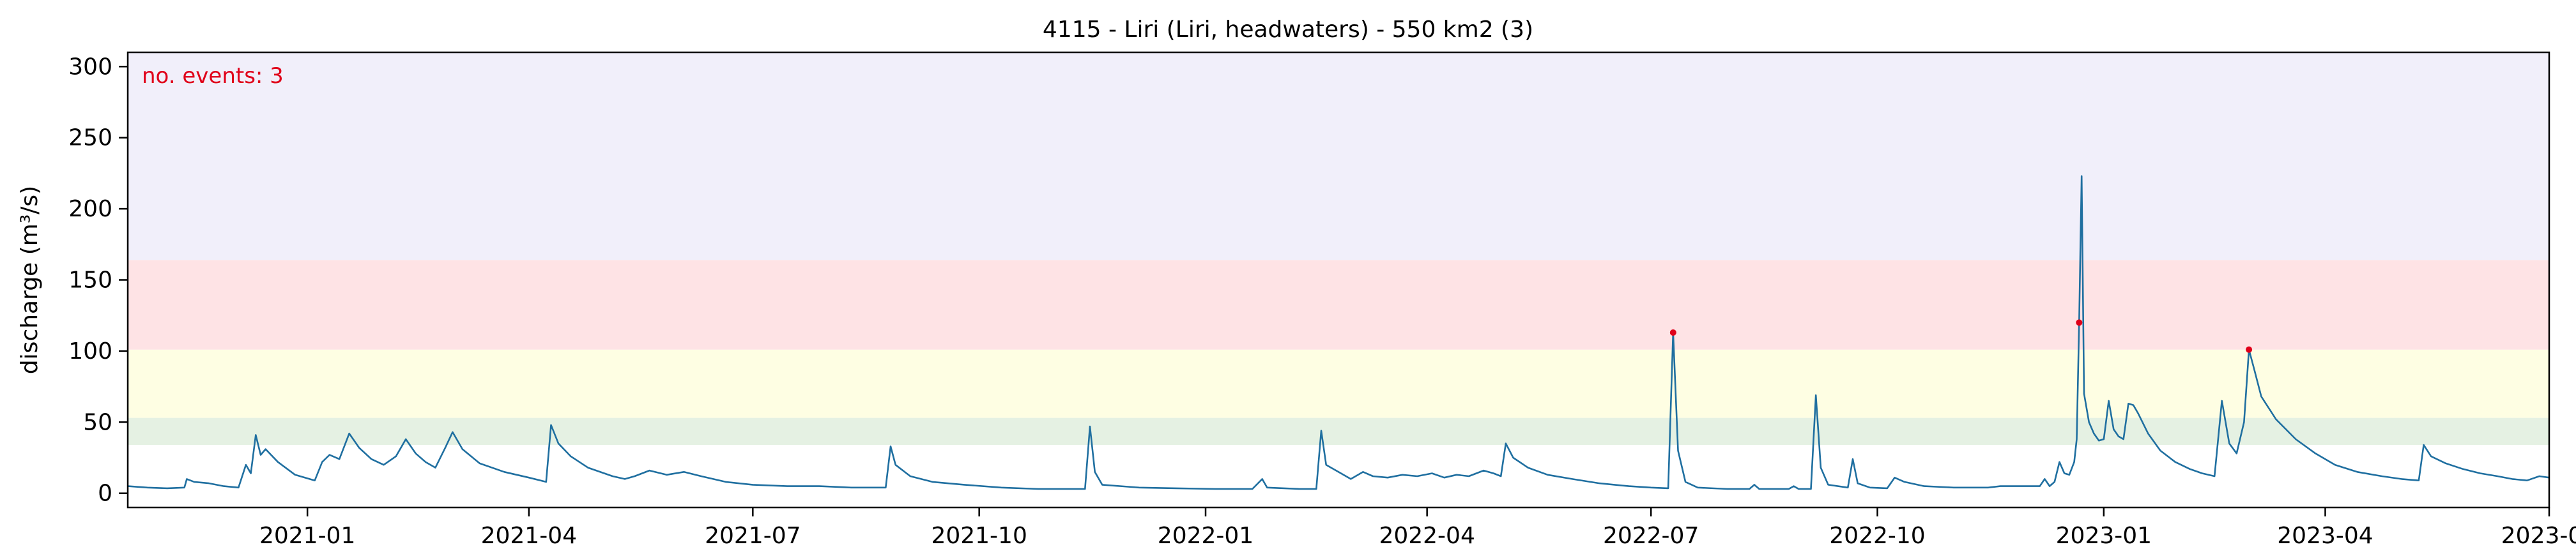  I want to click on events-count-annotation: no. events: 3, so click(213, 76).